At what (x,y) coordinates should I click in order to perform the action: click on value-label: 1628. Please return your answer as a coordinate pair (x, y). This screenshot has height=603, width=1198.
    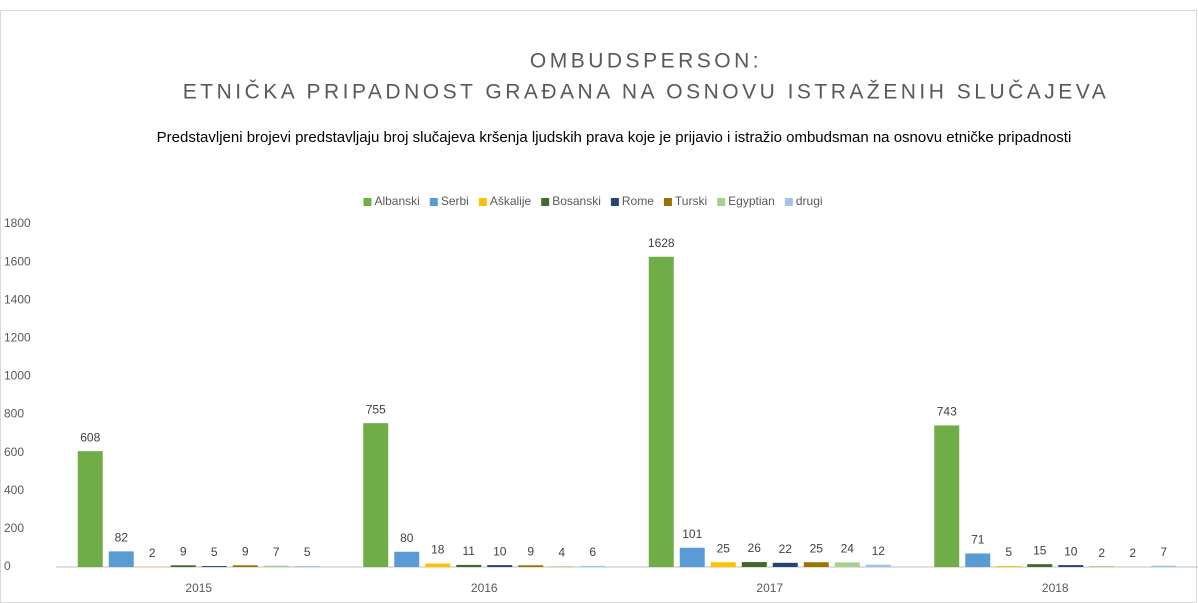
    Looking at the image, I should click on (661, 243).